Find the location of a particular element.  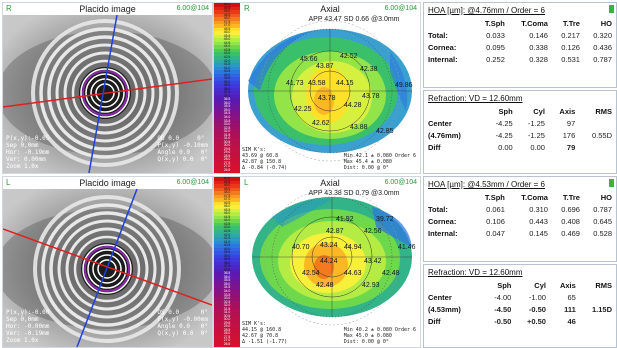

table-cell: 0.408 is located at coordinates (570, 221).